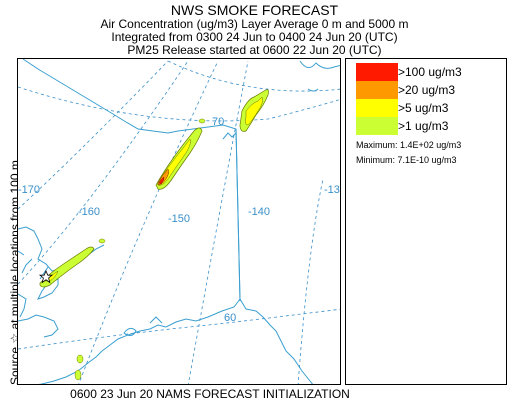  I want to click on plume-fragment, so click(202, 121).